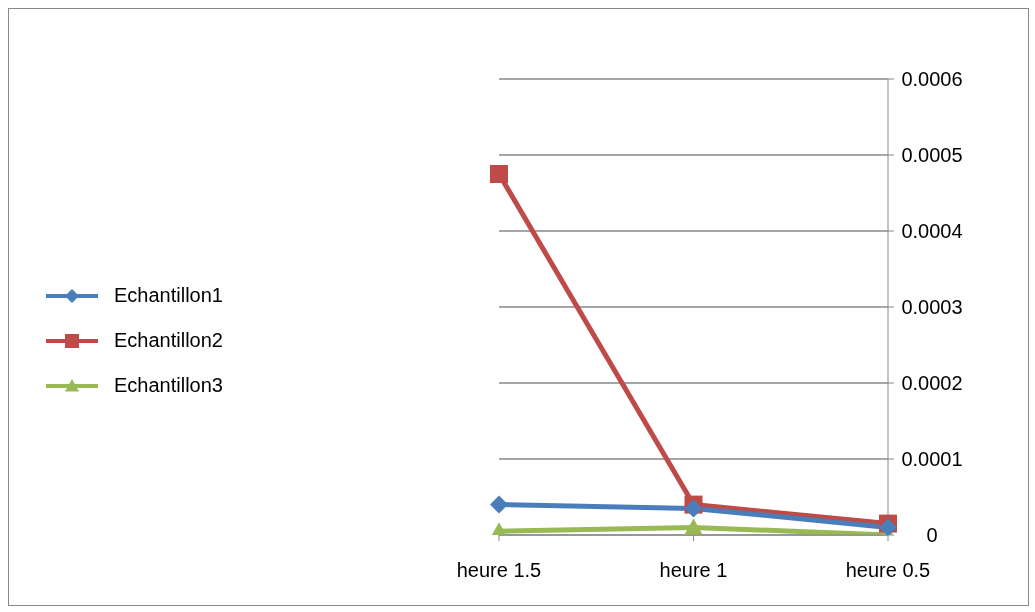  Describe the element at coordinates (499, 570) in the screenshot. I see `x-tick-label: heure 1.5` at that location.